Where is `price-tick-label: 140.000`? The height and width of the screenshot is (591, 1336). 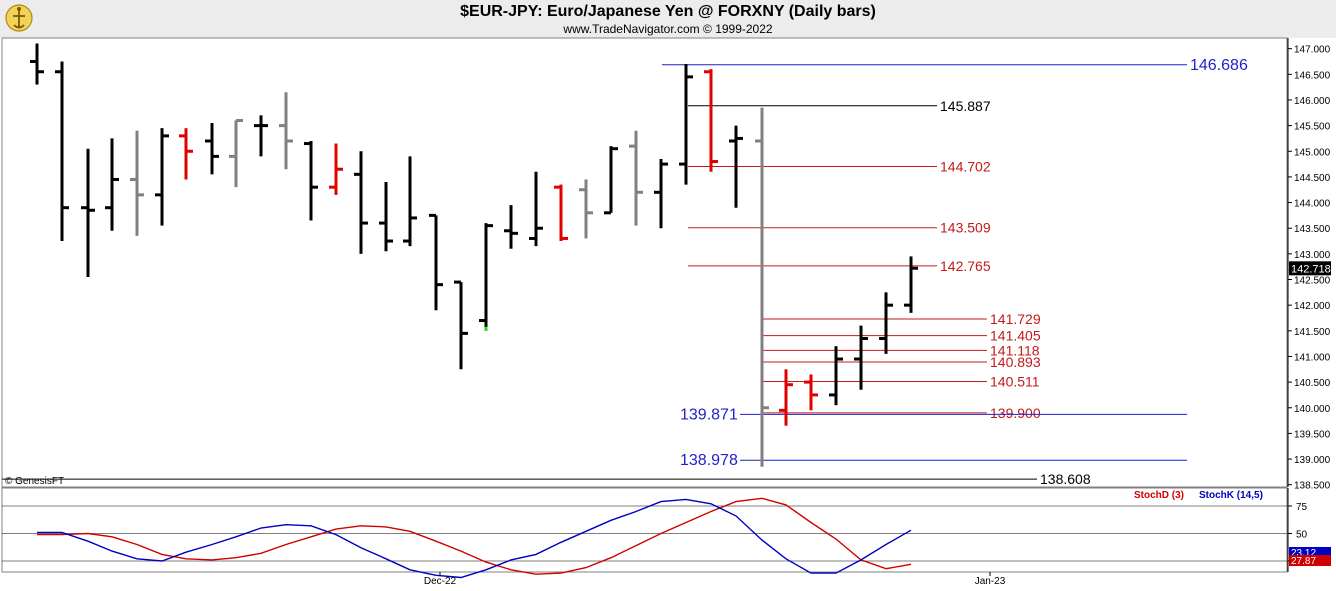 price-tick-label: 140.000 is located at coordinates (1312, 409).